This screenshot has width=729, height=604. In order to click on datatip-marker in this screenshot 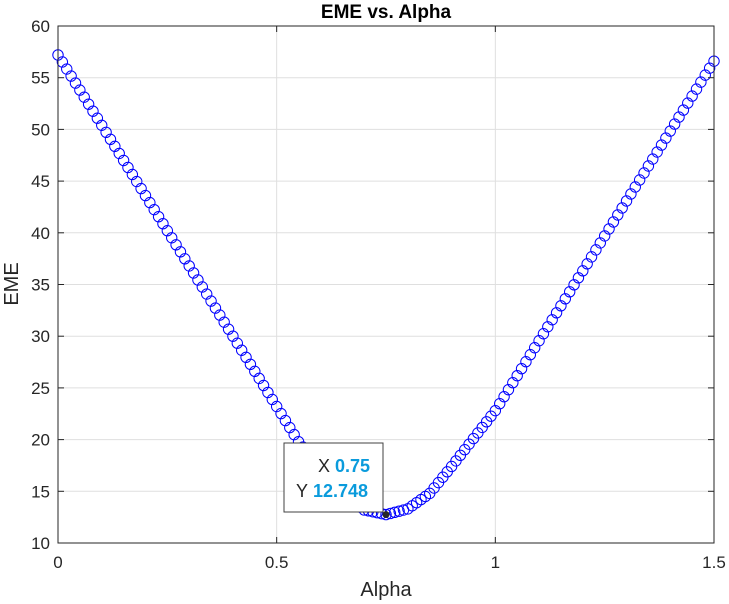, I will do `click(386, 515)`.